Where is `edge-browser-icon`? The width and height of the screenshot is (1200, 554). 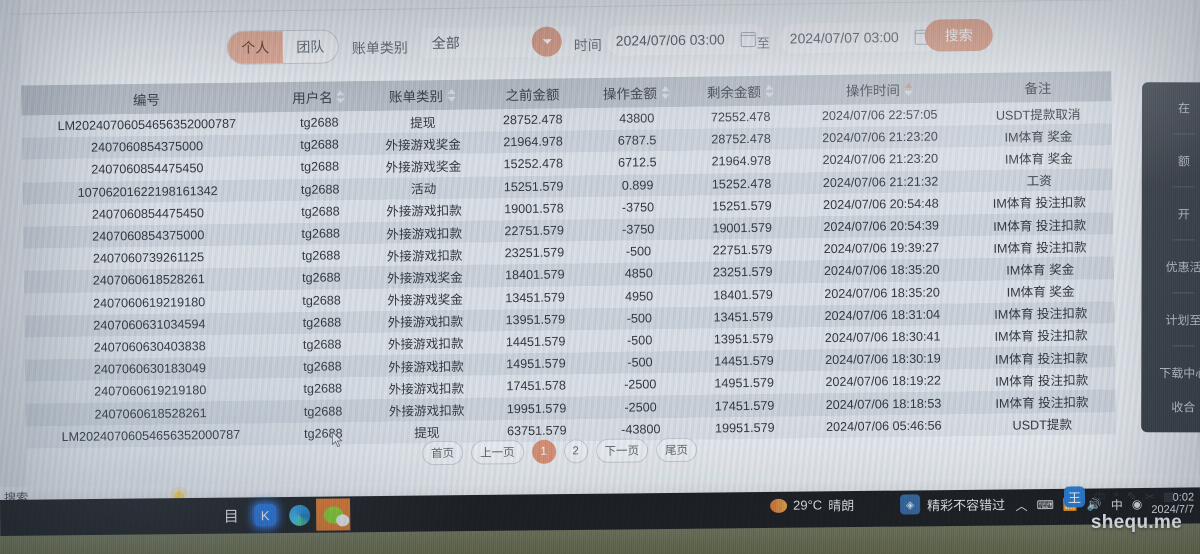
edge-browser-icon is located at coordinates (299, 515).